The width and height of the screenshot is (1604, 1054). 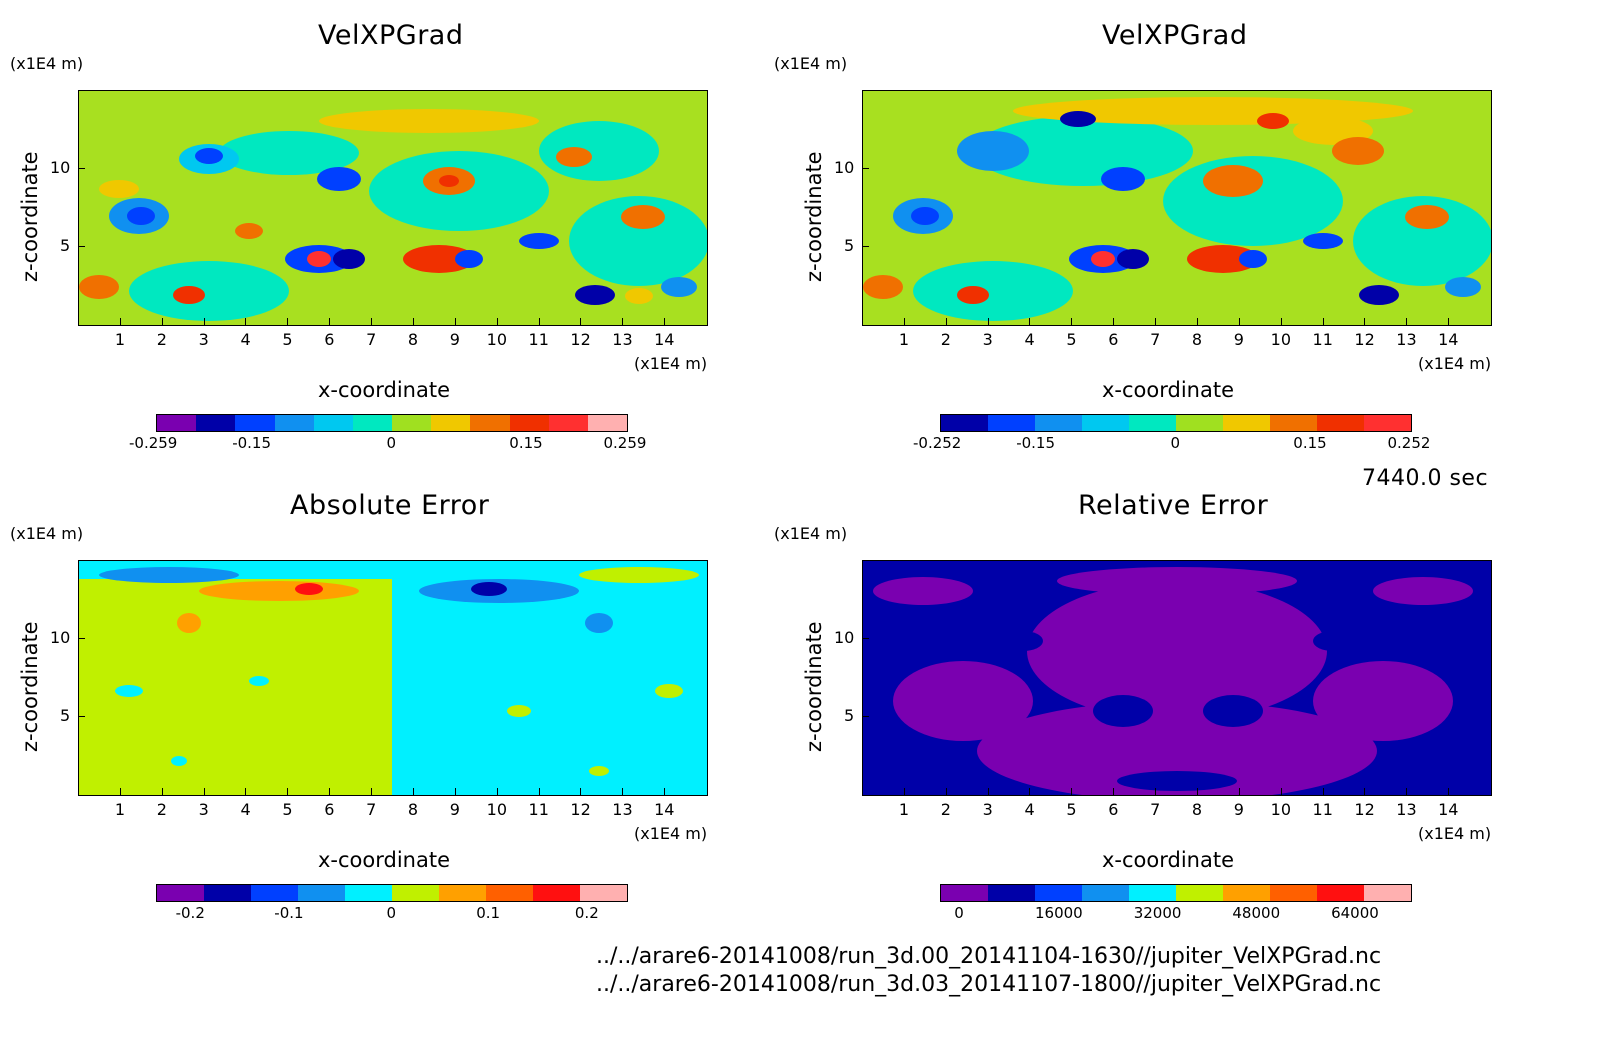 I want to click on x-tick-label: 13, so click(x=1406, y=809).